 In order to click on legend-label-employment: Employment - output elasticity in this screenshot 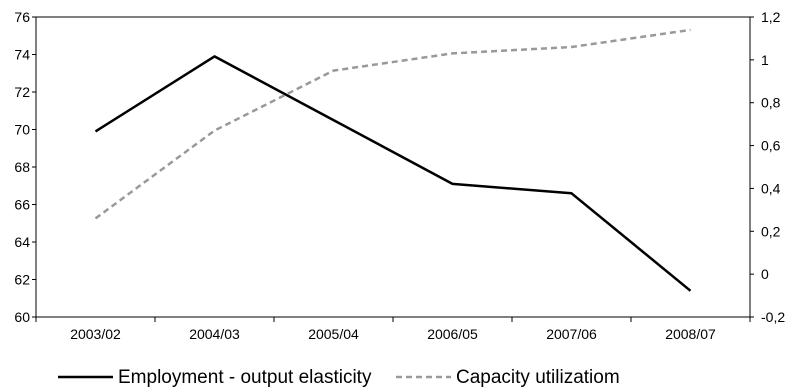, I will do `click(245, 377)`.